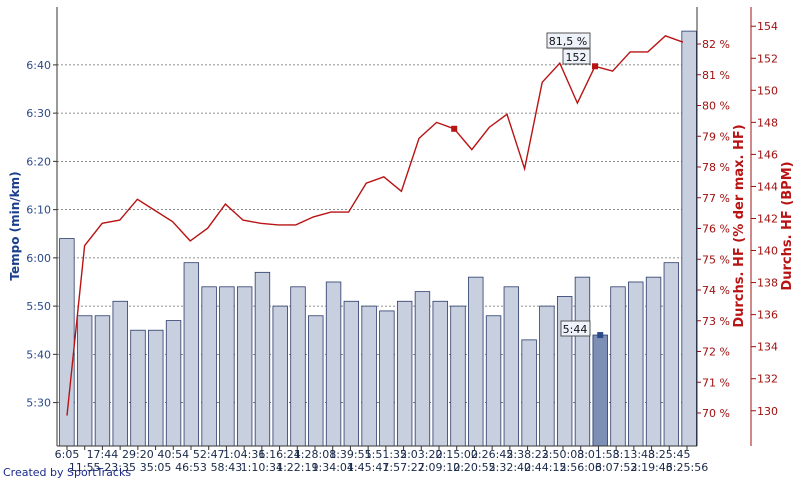 This screenshot has width=800, height=480. I want to click on bpm-tick-label: 144, so click(767, 186).